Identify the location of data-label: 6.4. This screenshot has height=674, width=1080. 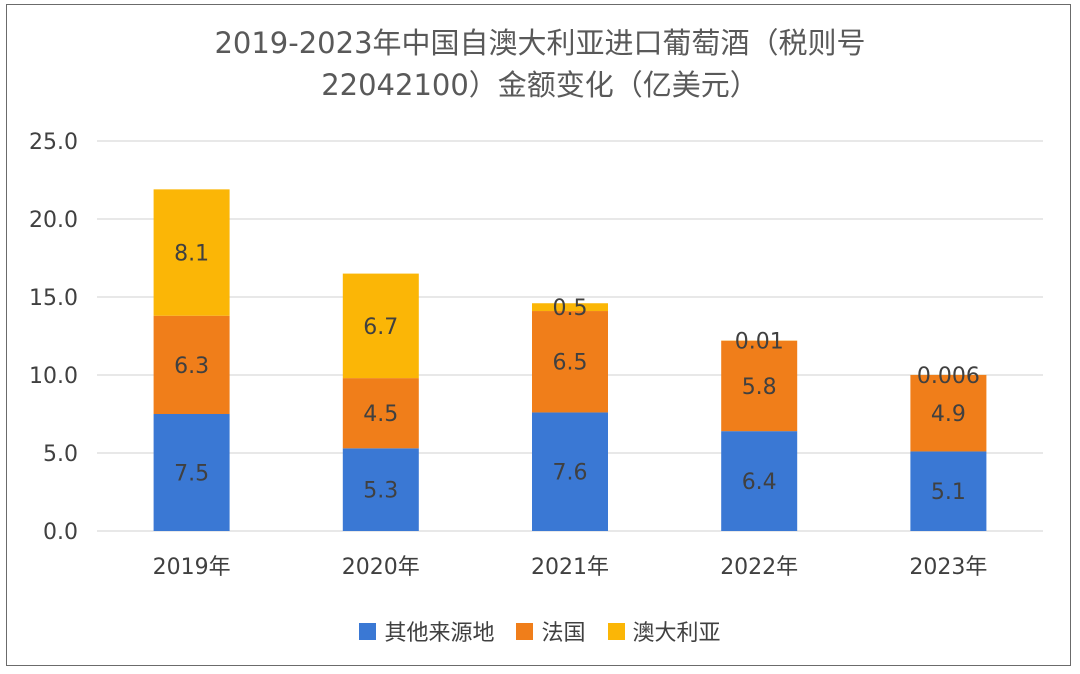
(759, 482).